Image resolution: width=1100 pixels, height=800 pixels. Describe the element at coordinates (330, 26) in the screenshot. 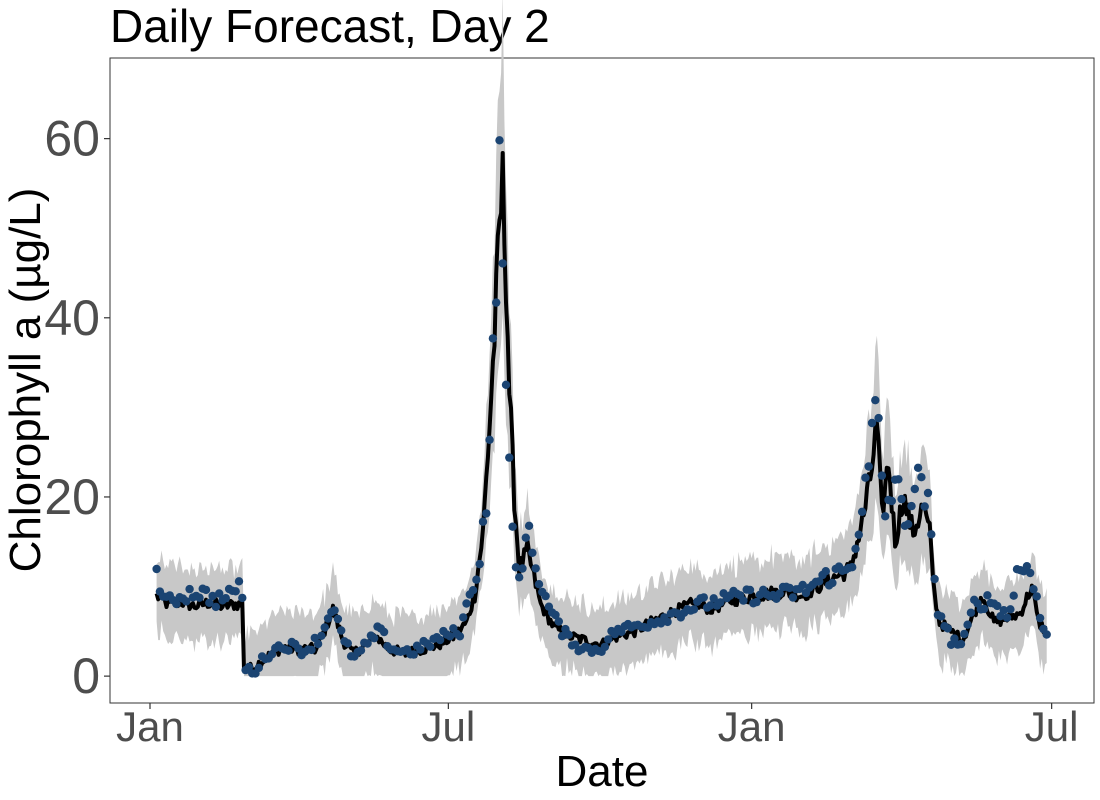

I see `chart-title: Daily Forecast, Day 2` at that location.